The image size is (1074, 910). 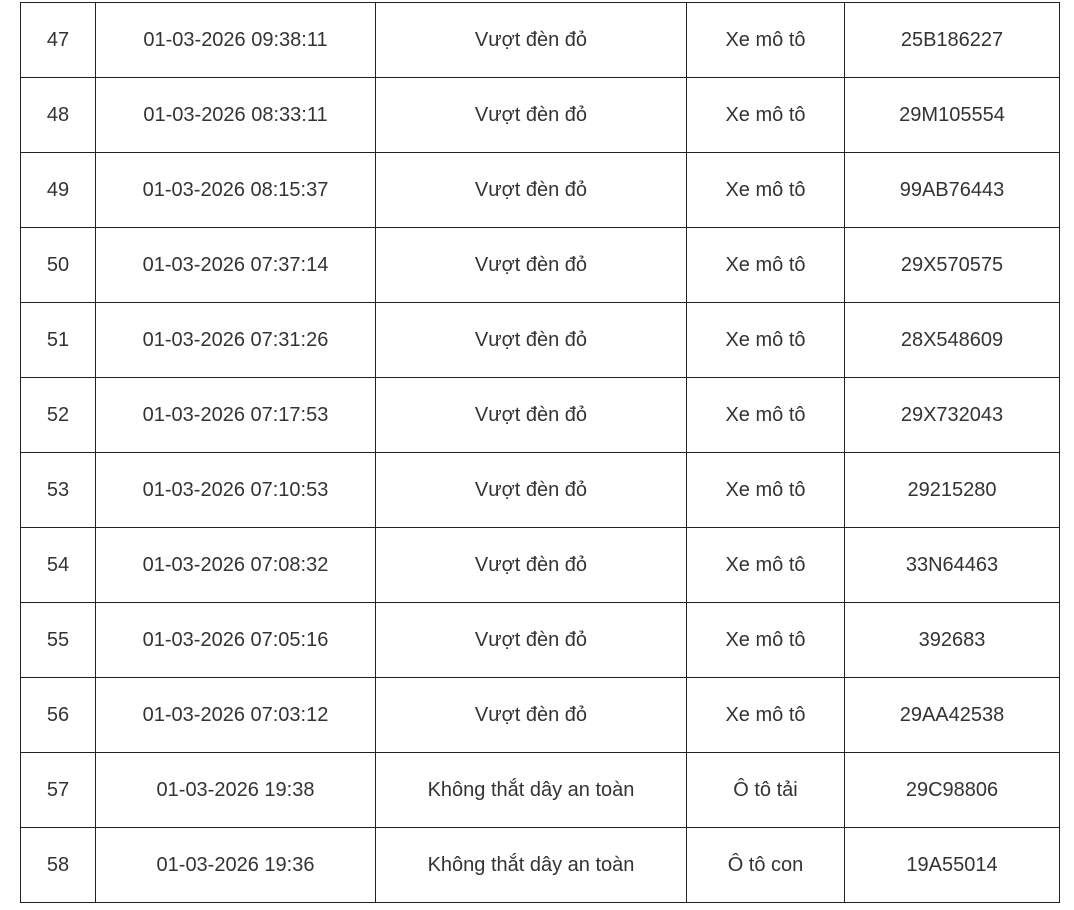 What do you see at coordinates (58, 790) in the screenshot?
I see `row-number-cell: 57` at bounding box center [58, 790].